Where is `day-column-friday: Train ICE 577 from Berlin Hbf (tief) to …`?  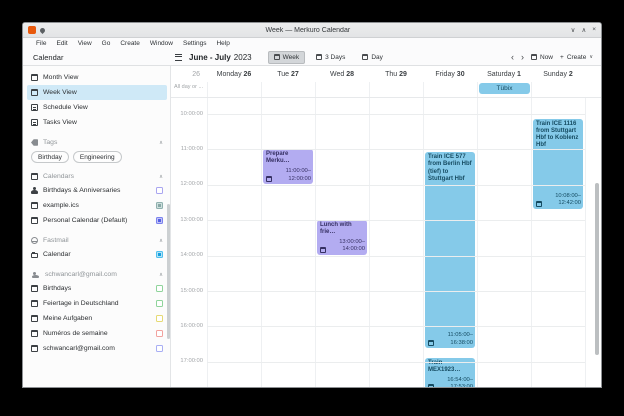
day-column-friday: Train ICE 577 from Berlin Hbf (tief) to … is located at coordinates (450, 242).